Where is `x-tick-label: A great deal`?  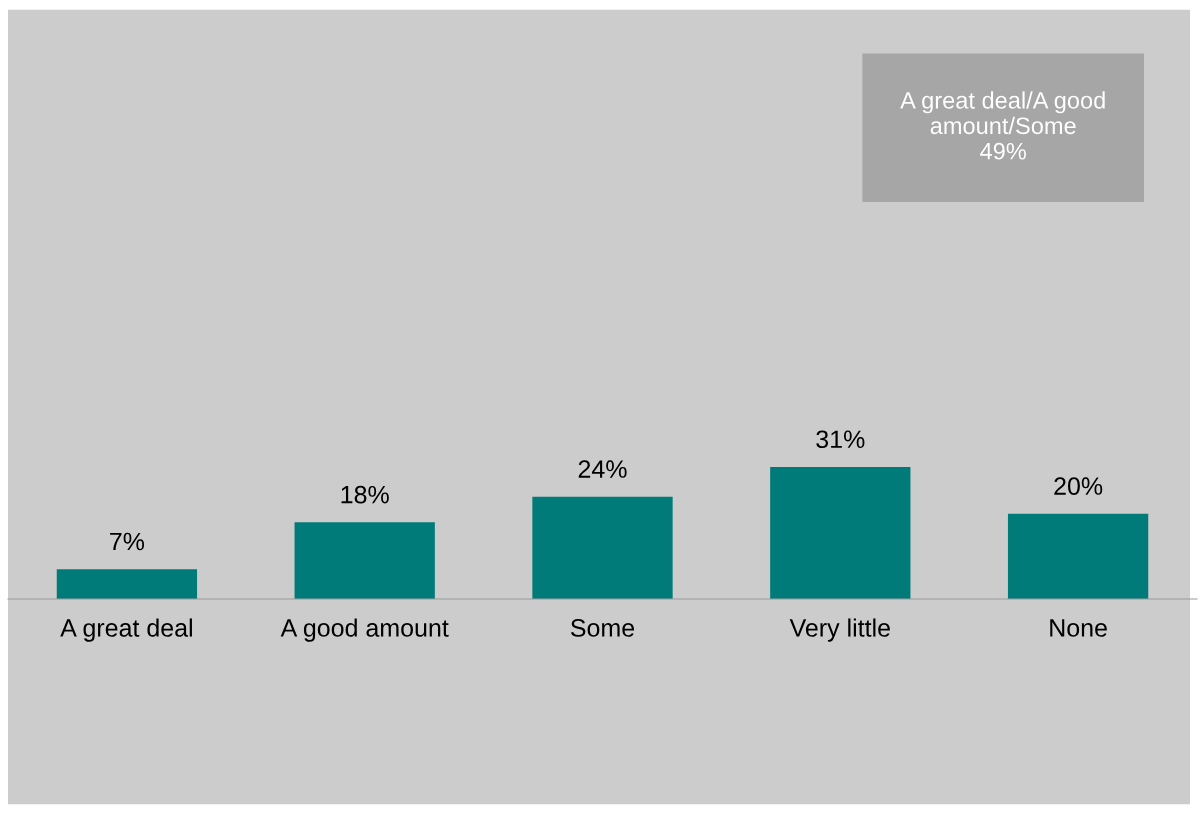
x-tick-label: A great deal is located at coordinates (126, 630).